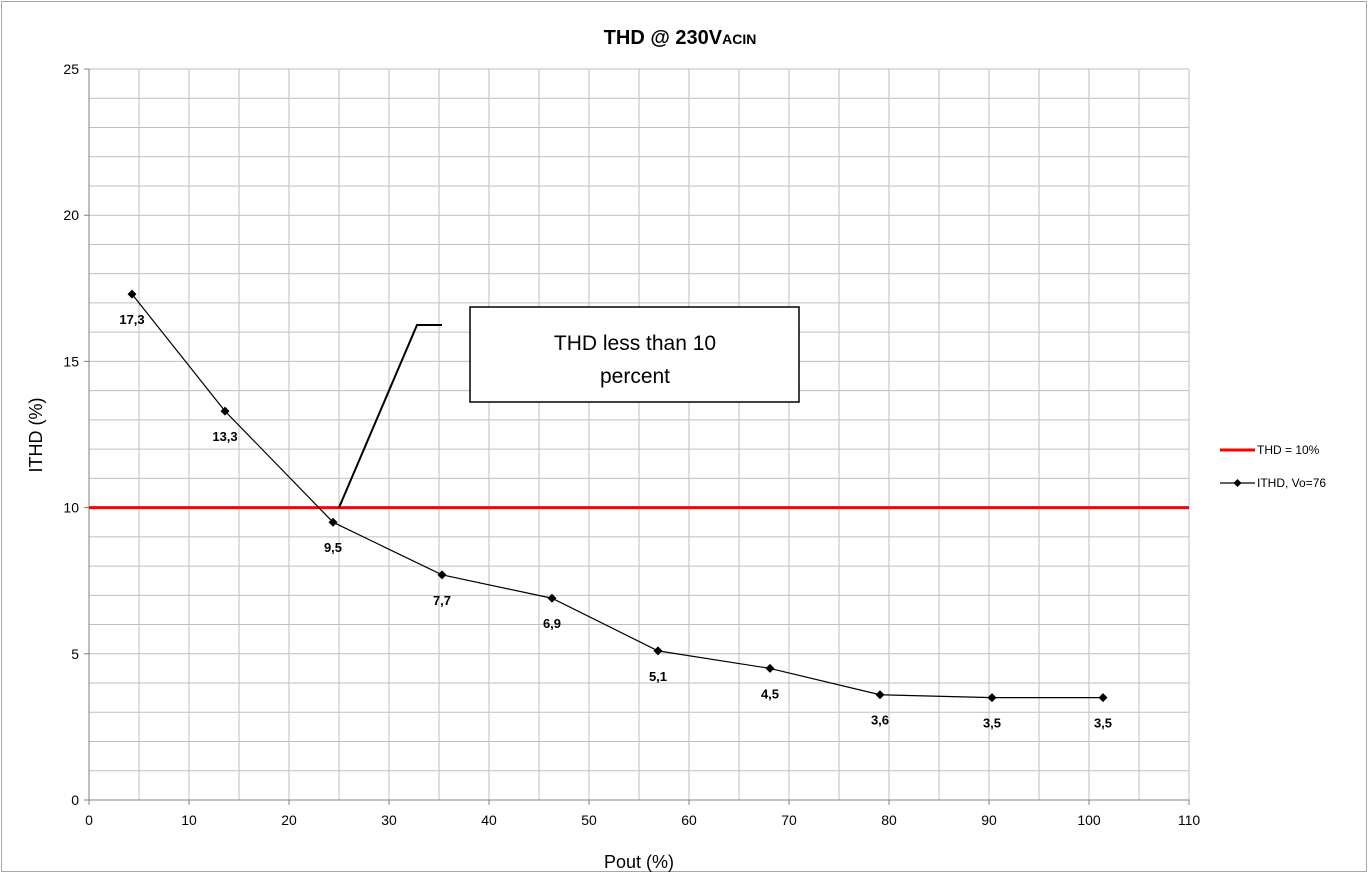 The width and height of the screenshot is (1370, 875). Describe the element at coordinates (442, 600) in the screenshot. I see `ithd-data-label: 7,7` at that location.